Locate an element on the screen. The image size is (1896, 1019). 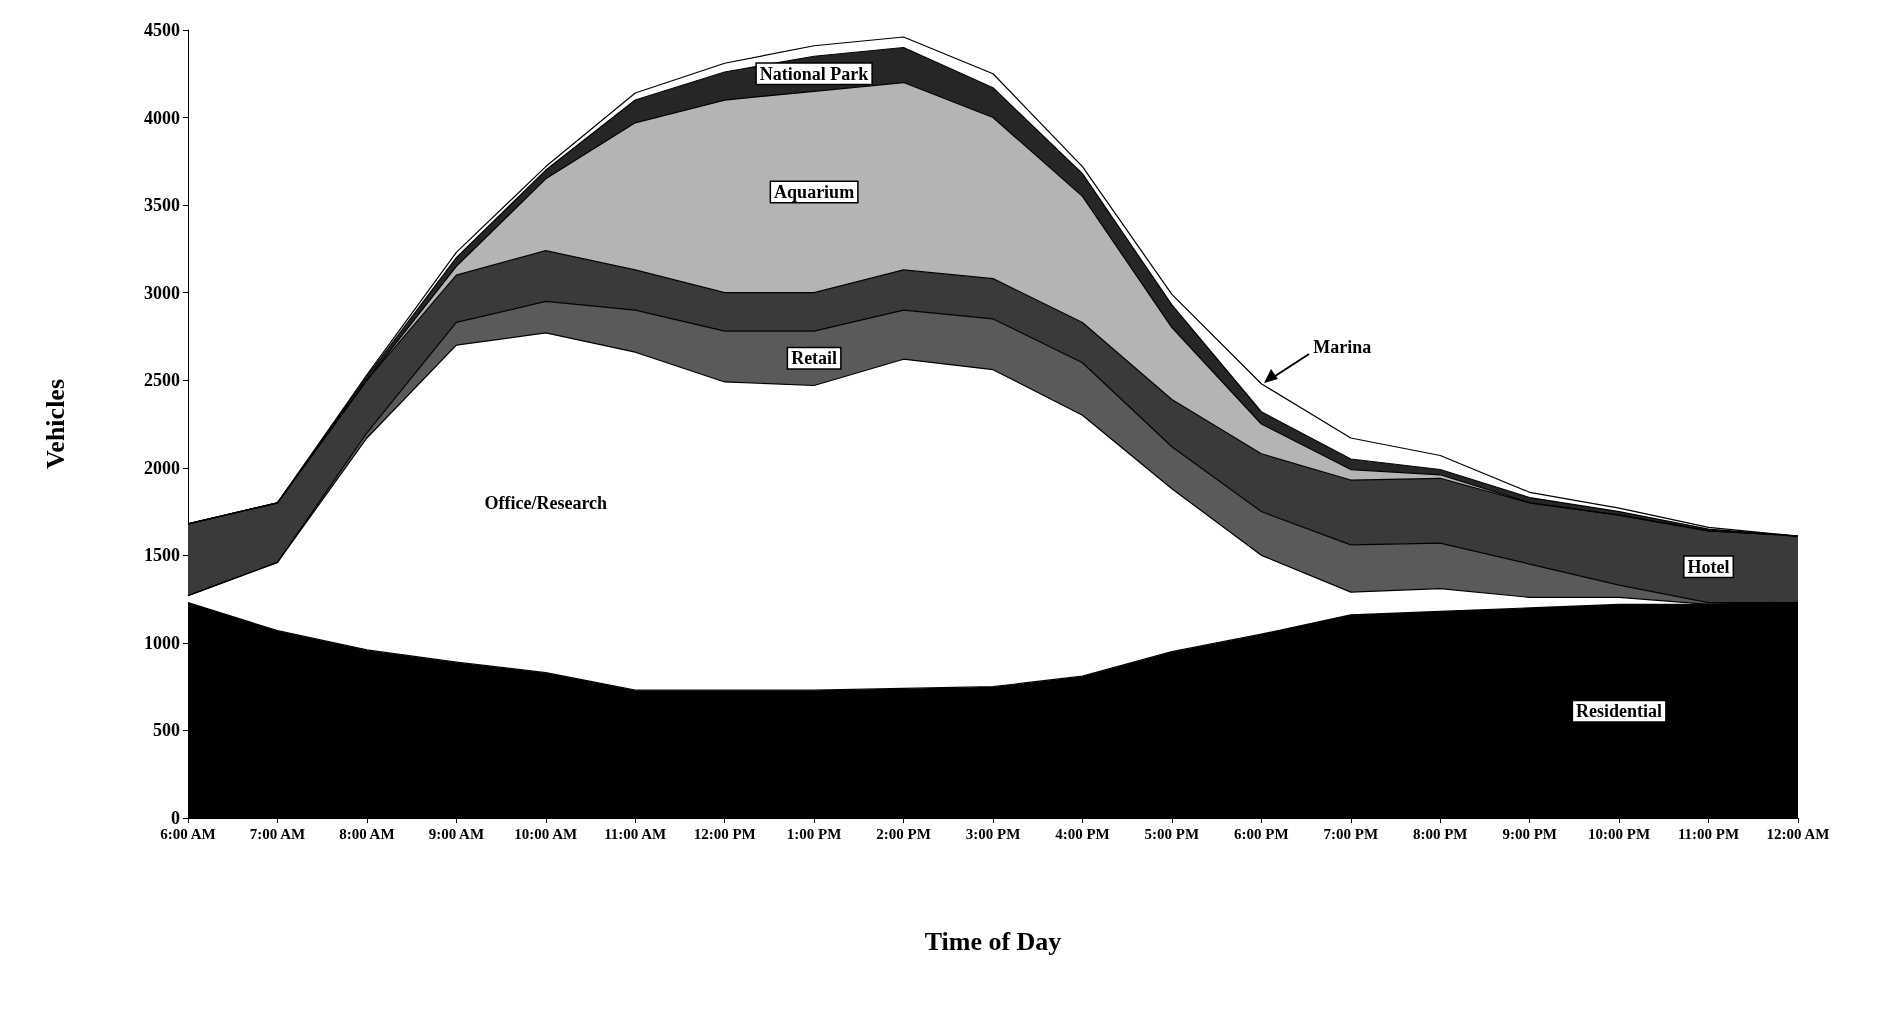
x-tick-label: 10:00 PM is located at coordinates (1619, 833).